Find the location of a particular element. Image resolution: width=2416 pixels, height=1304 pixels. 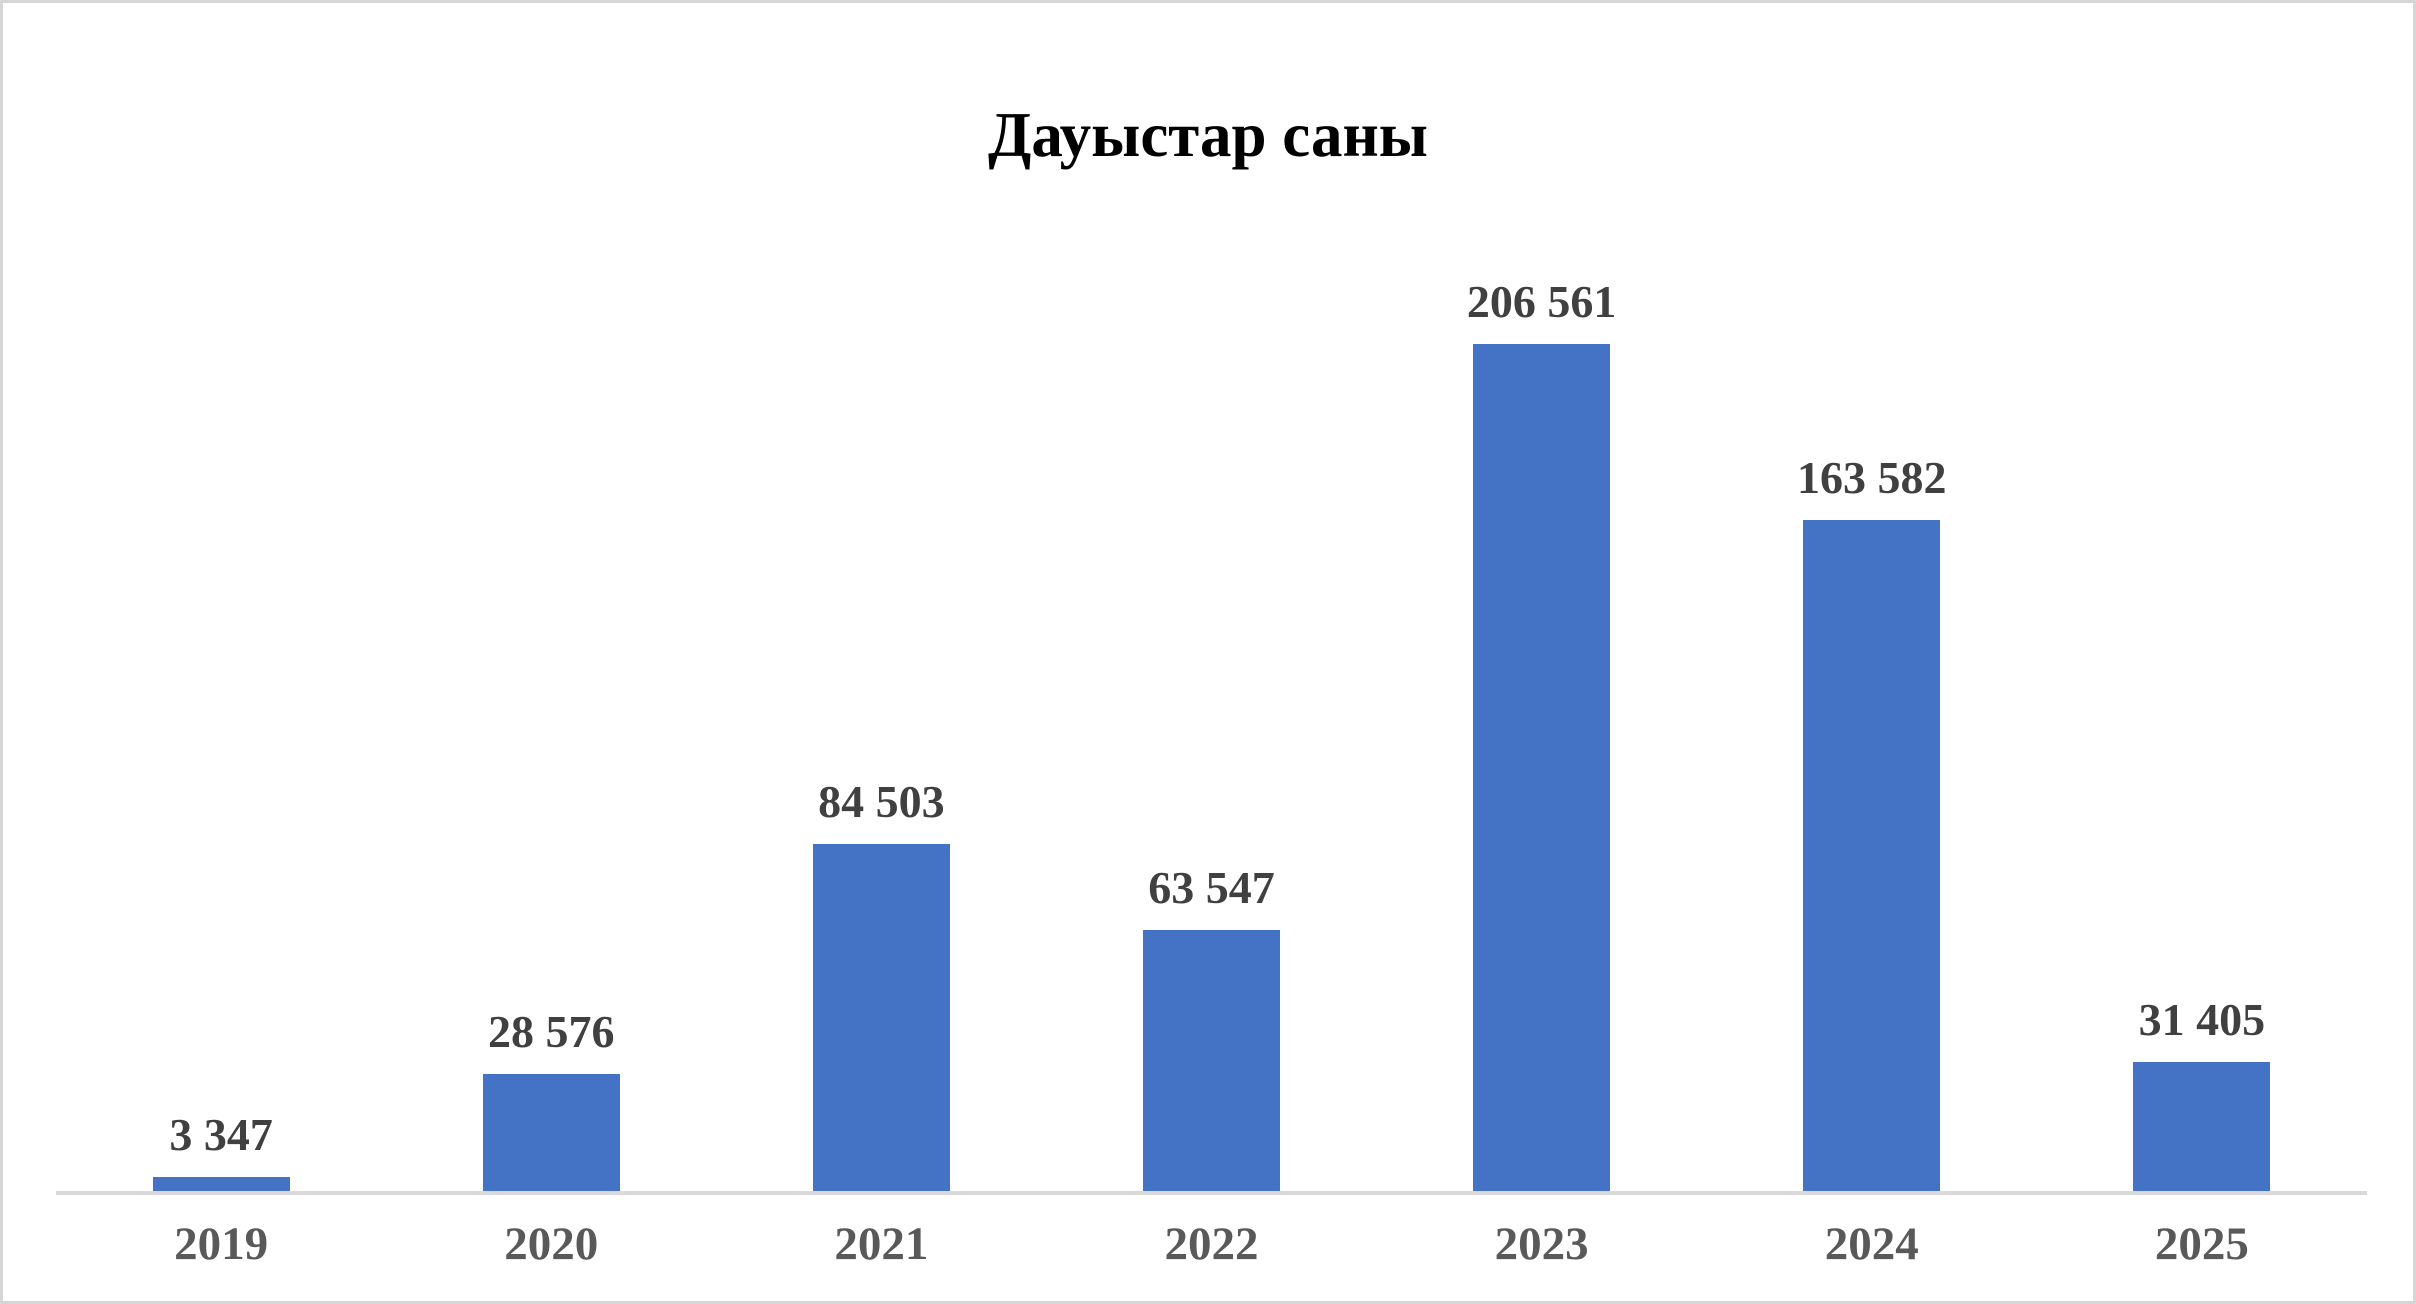

bar-value-label: 28 576 is located at coordinates (551, 1032).